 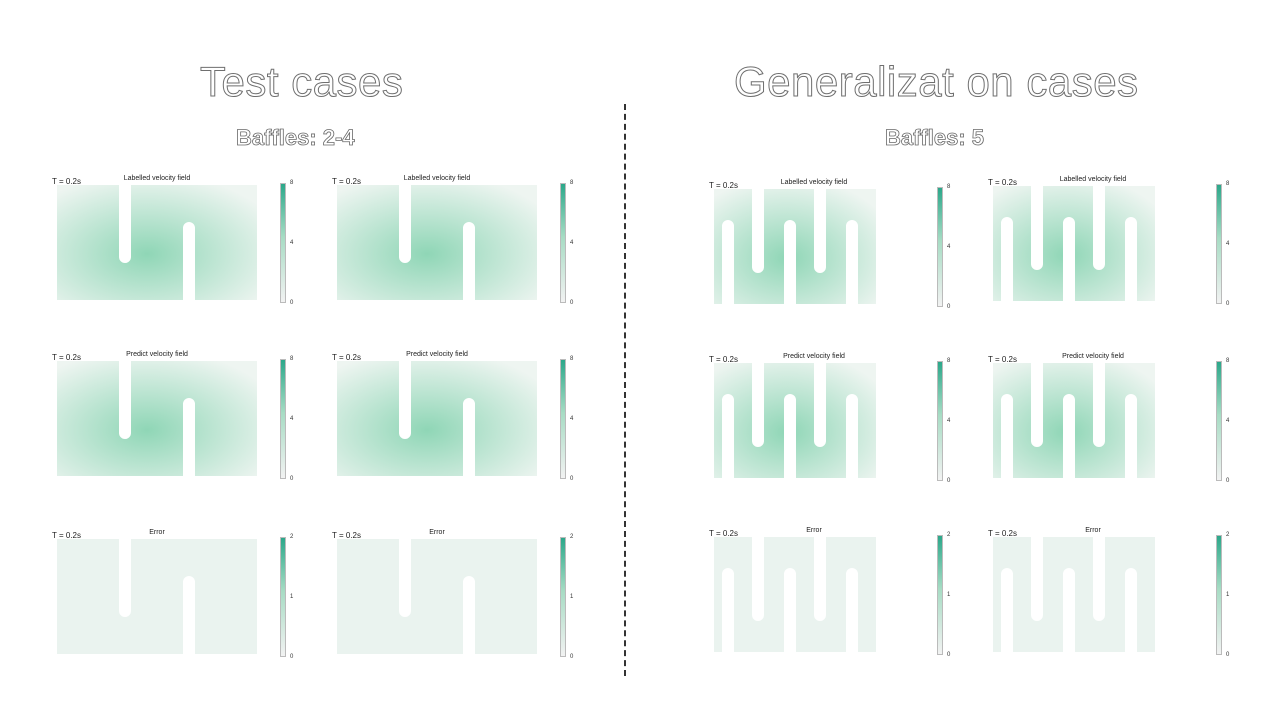 I want to click on subheading-baffles-2-4: Baffles: 2-4, so click(x=295, y=138).